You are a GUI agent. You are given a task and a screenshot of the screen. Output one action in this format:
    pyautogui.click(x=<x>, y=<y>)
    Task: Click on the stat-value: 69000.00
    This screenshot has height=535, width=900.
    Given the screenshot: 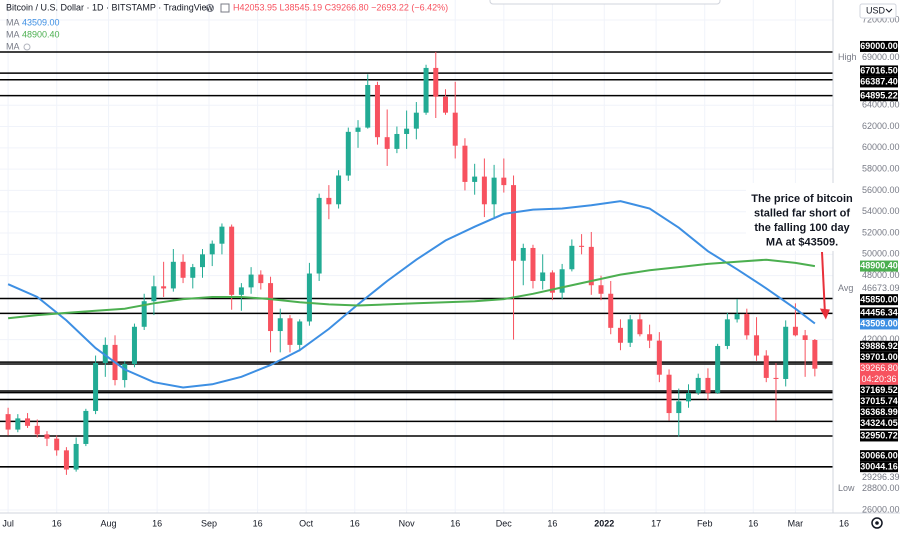 What is the action you would take?
    pyautogui.click(x=881, y=57)
    